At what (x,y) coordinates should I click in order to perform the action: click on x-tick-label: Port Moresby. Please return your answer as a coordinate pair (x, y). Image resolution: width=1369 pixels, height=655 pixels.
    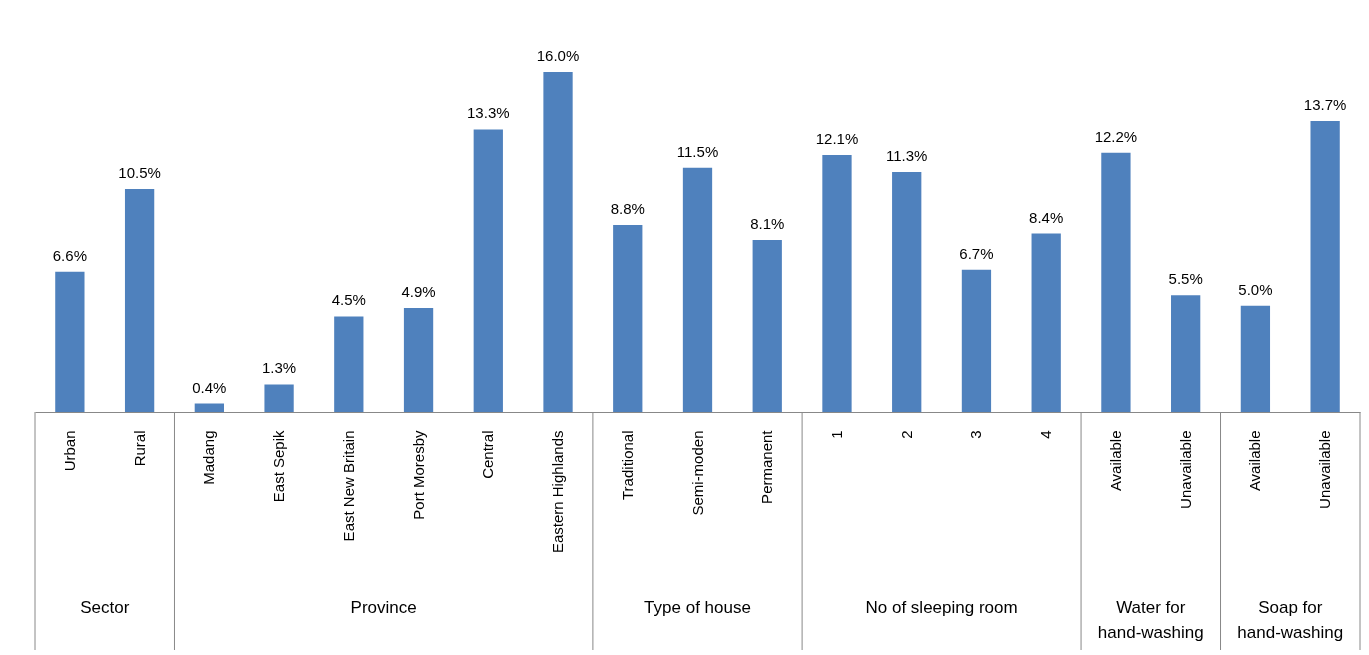
    Looking at the image, I should click on (418, 475).